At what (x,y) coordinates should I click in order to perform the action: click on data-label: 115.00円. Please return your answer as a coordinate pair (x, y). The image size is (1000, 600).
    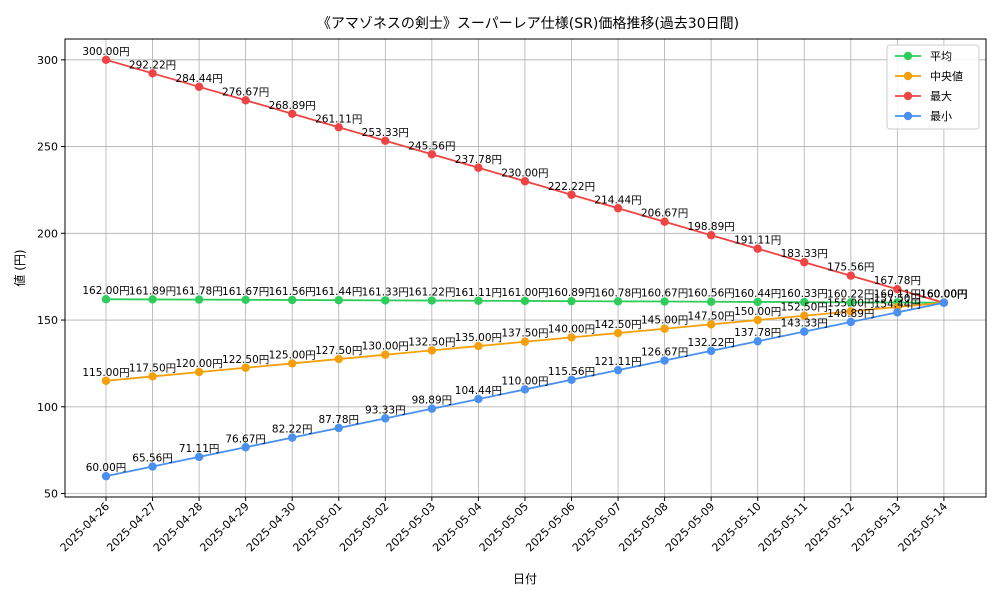
    Looking at the image, I should click on (105, 373).